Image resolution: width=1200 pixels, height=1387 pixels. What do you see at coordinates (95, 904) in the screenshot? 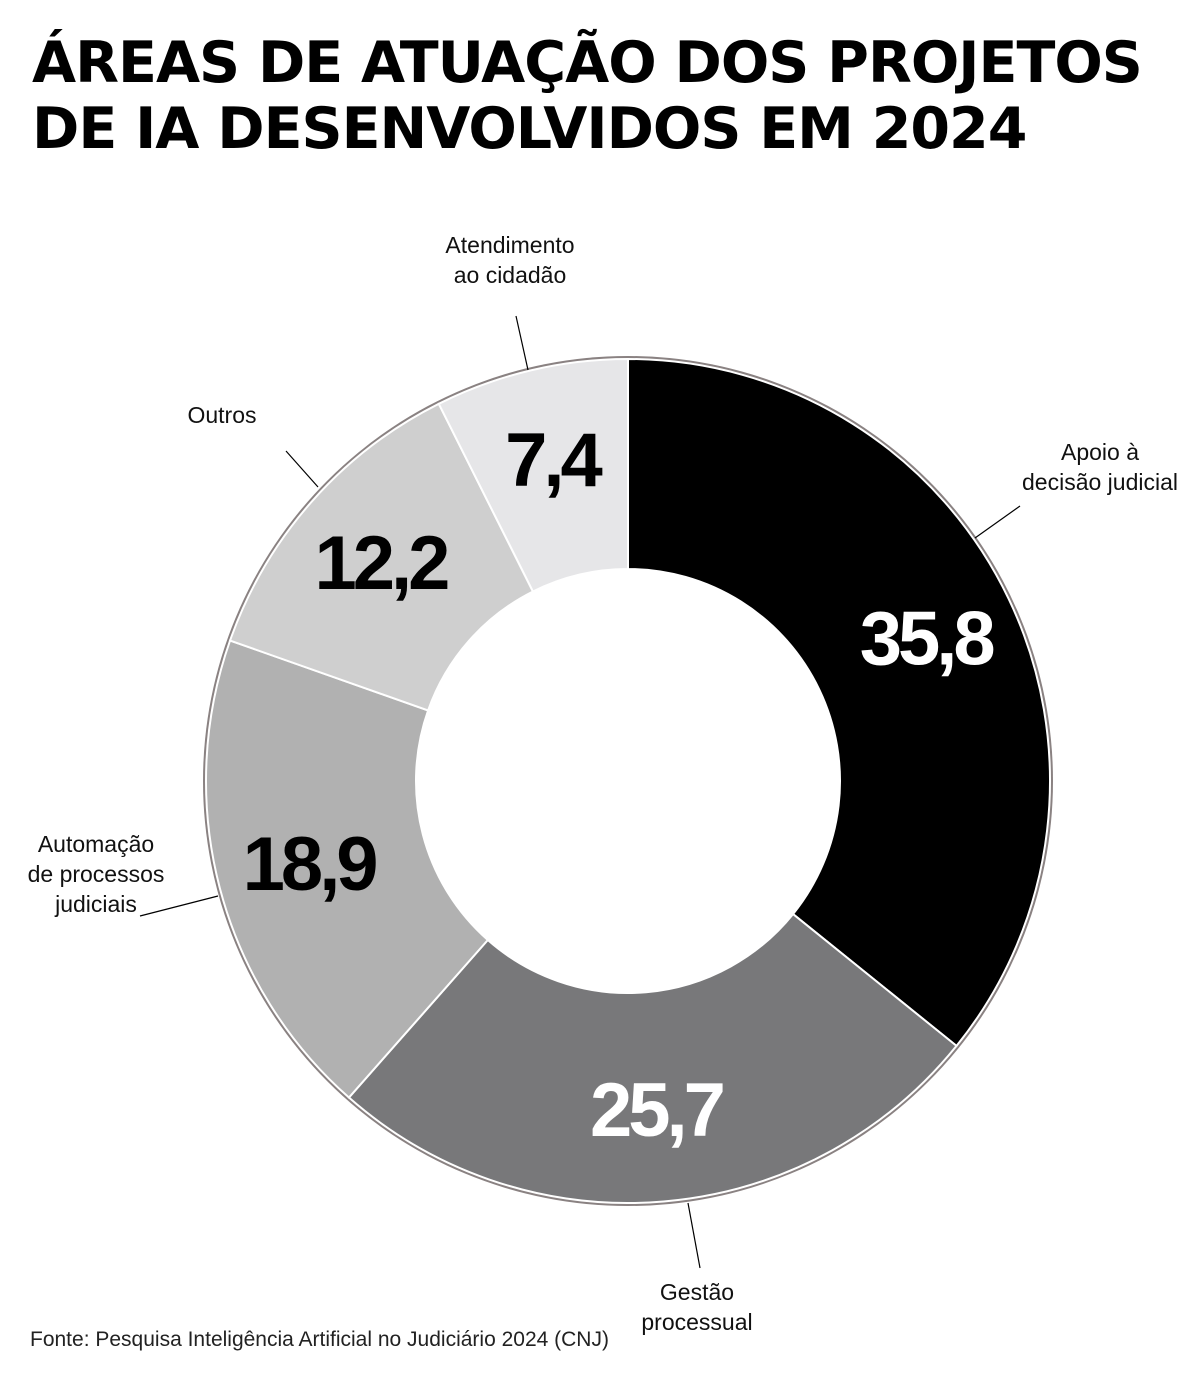
I see `category-label-line: judiciais` at bounding box center [95, 904].